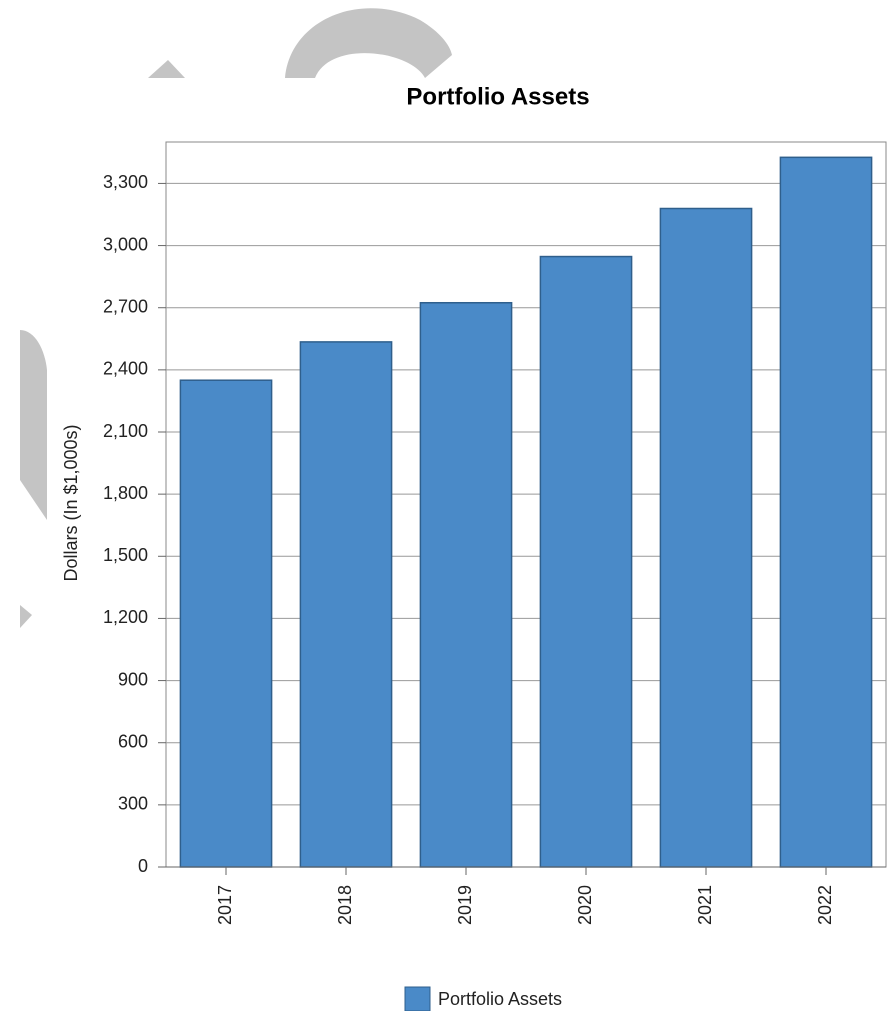 Image resolution: width=888 pixels, height=1011 pixels. I want to click on chart-title: Portfolio Assets, so click(497, 96).